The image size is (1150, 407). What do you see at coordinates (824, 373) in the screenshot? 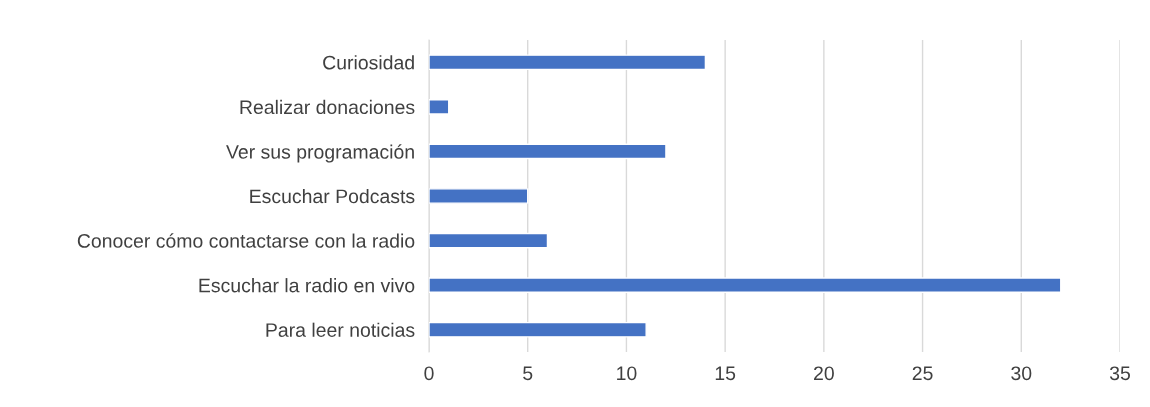
I see `x-tick-label: 20` at bounding box center [824, 373].